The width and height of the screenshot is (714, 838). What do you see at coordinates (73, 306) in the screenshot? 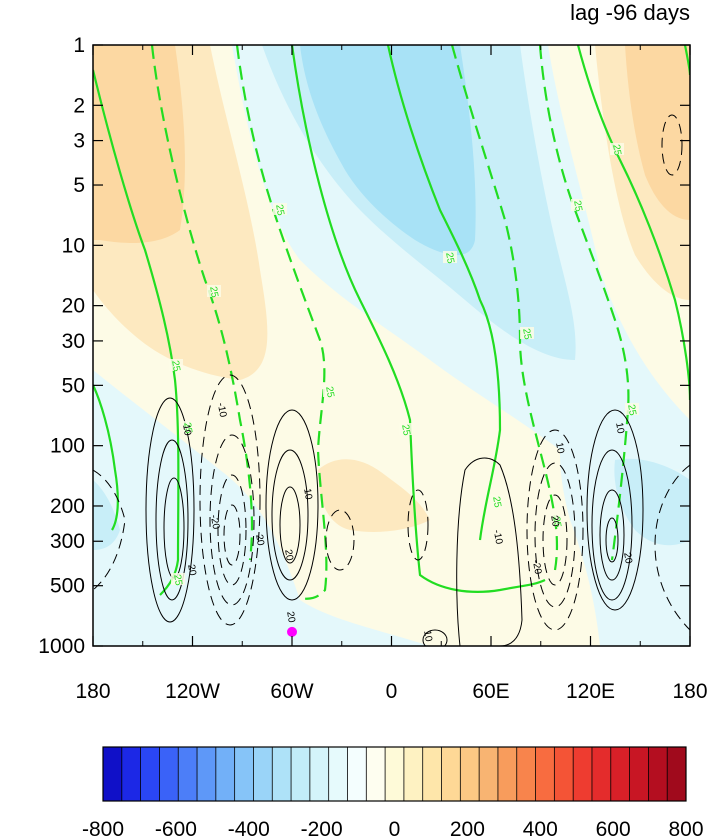
I see `y-tick-label: 20` at bounding box center [73, 306].